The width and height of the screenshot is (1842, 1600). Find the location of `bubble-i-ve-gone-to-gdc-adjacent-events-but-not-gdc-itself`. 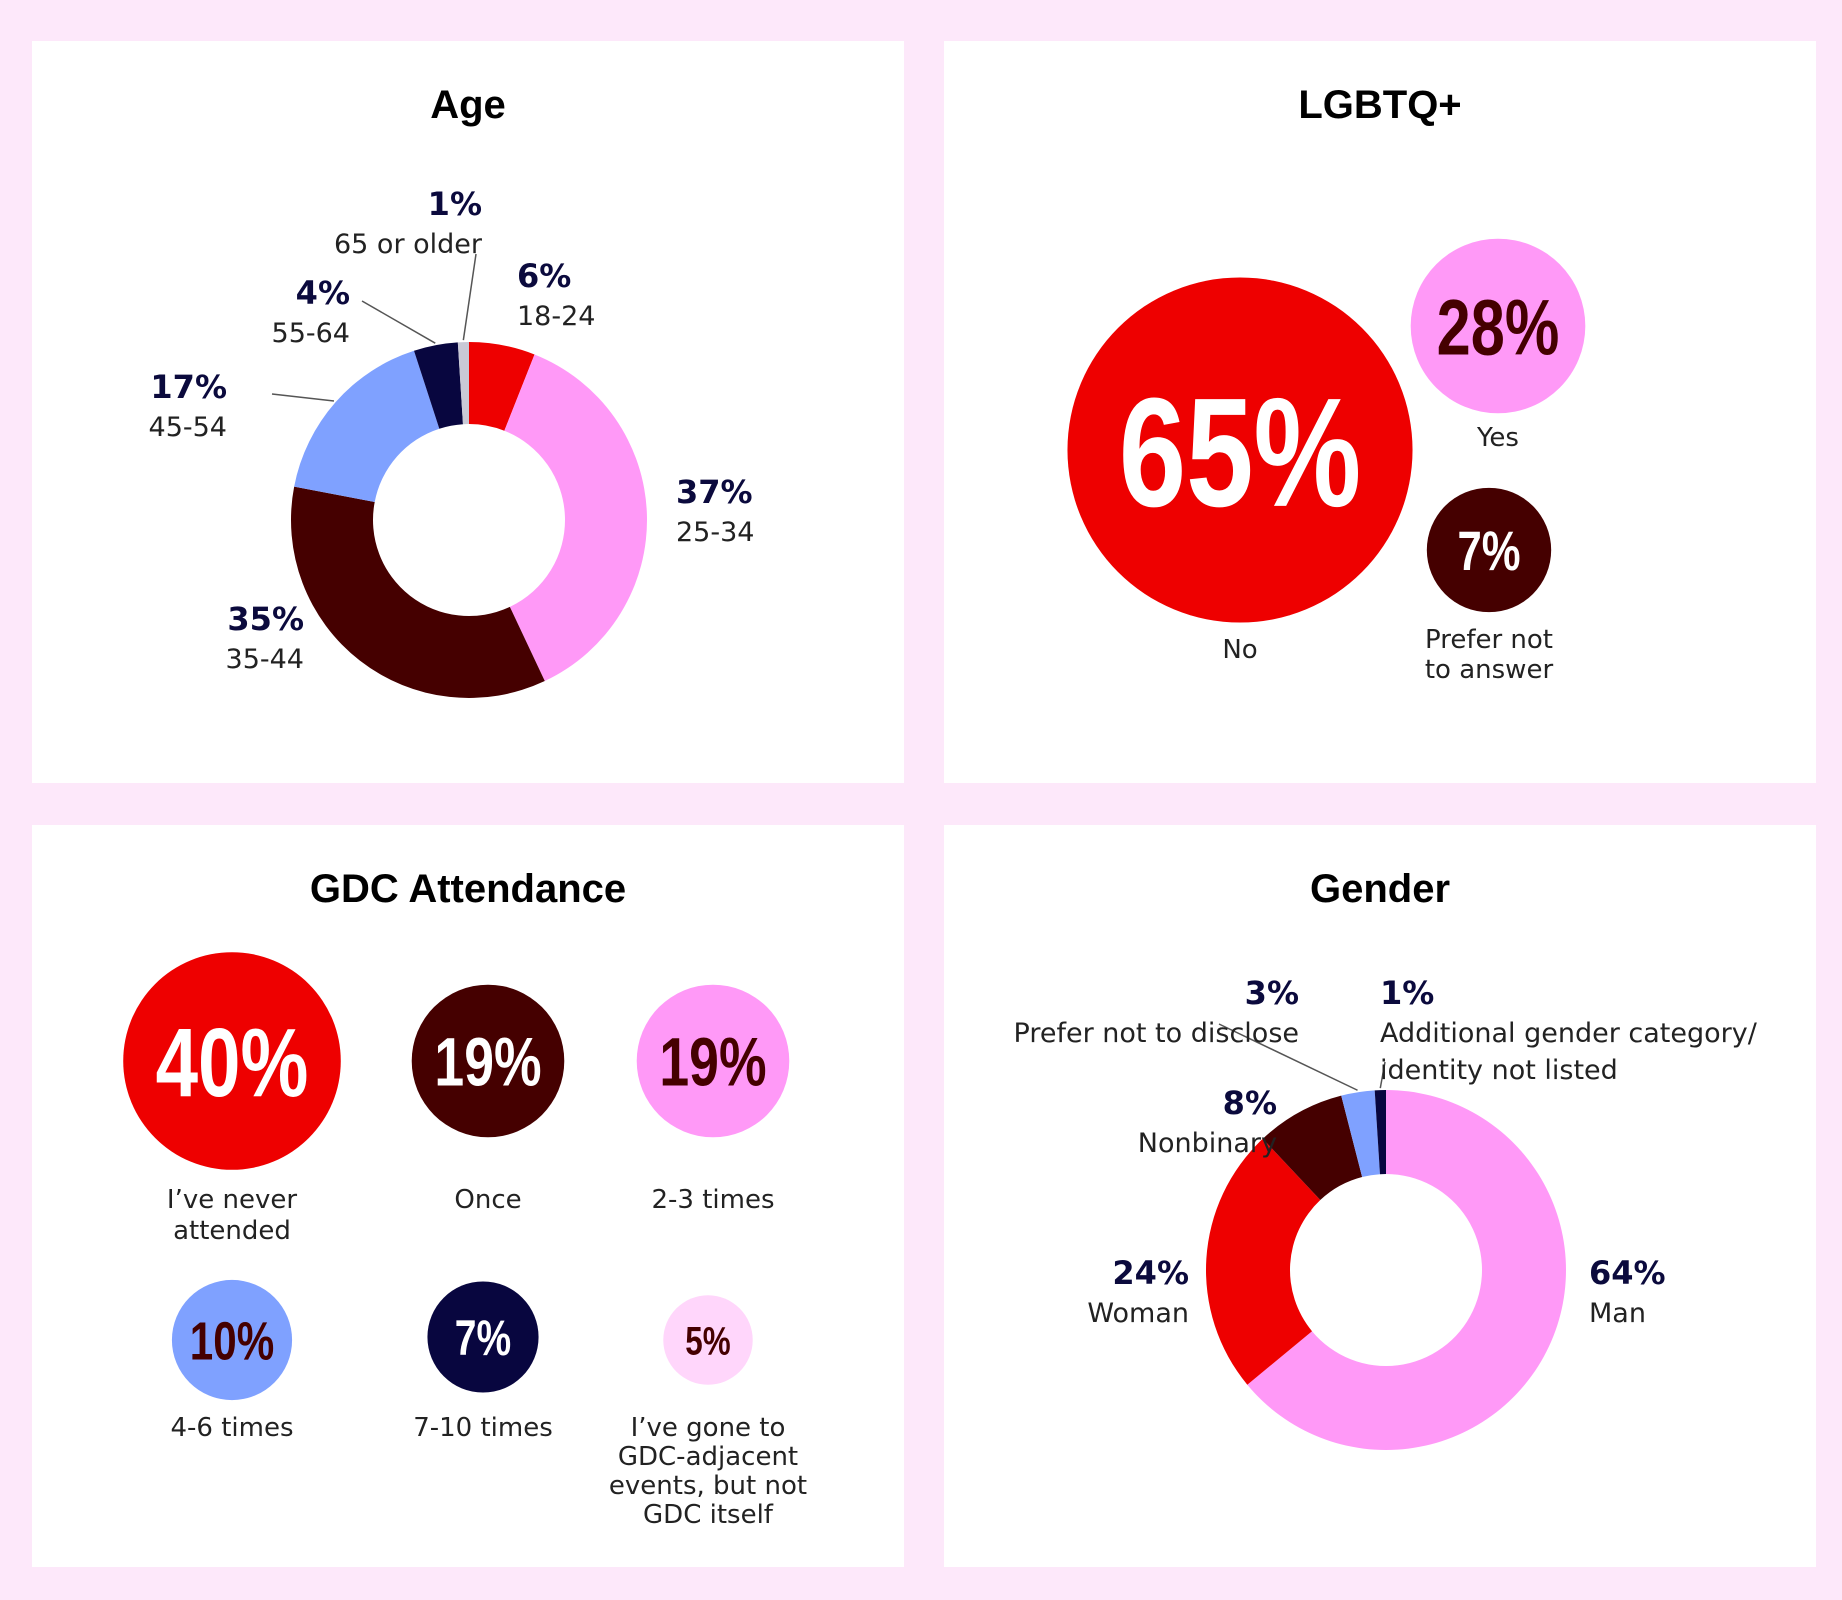

bubble-i-ve-gone-to-gdc-adjacent-events-but-not-gdc-itself is located at coordinates (708, 1340).